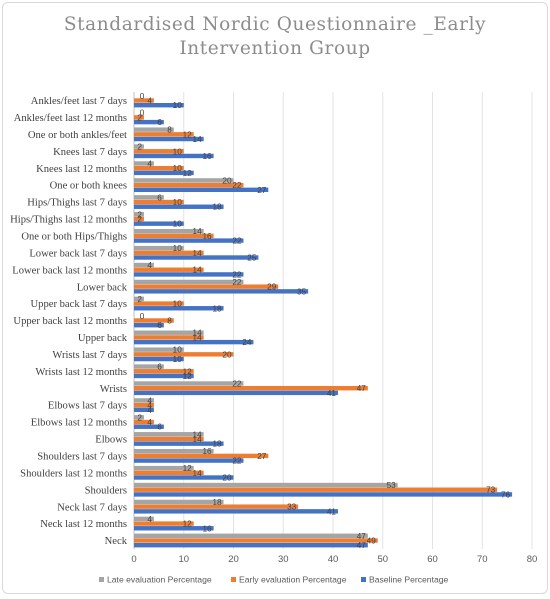  Describe the element at coordinates (179, 308) in the screenshot. I see `bar-baseline-percentage-upper-back-last-7-days` at that location.